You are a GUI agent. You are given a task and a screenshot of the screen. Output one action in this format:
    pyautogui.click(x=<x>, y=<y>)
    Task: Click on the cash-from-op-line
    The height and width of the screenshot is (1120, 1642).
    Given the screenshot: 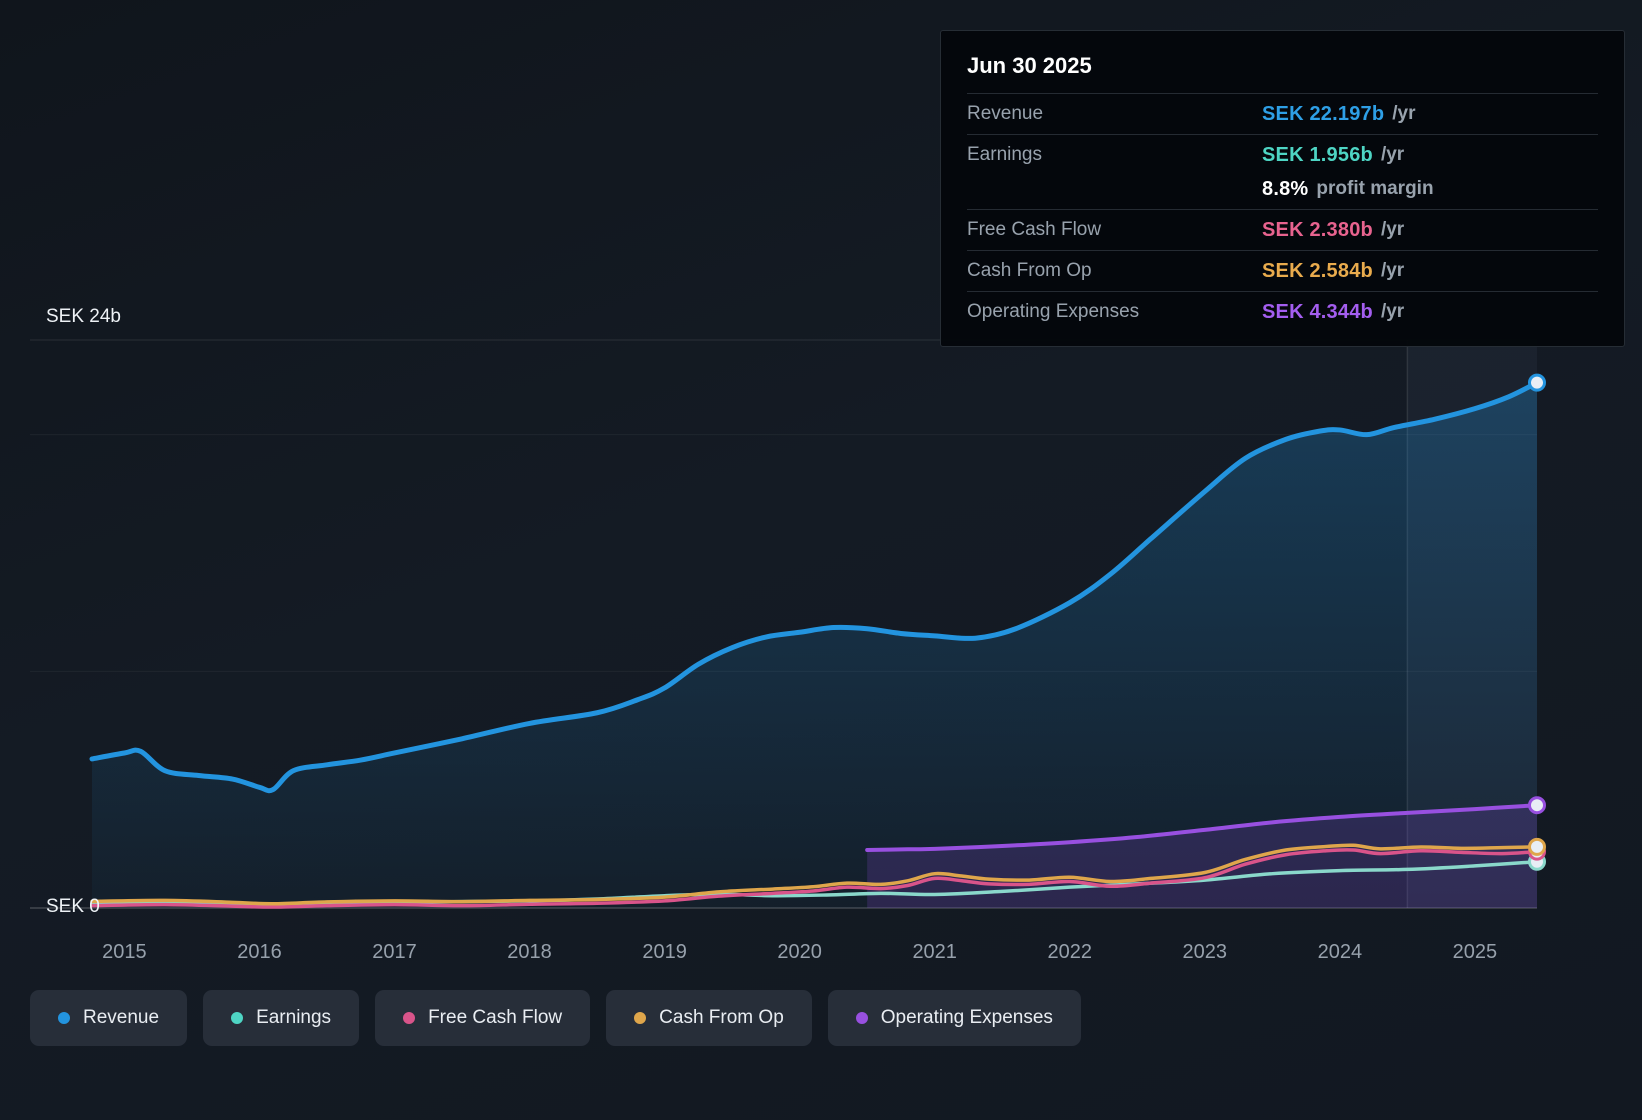 What is the action you would take?
    pyautogui.click(x=814, y=874)
    